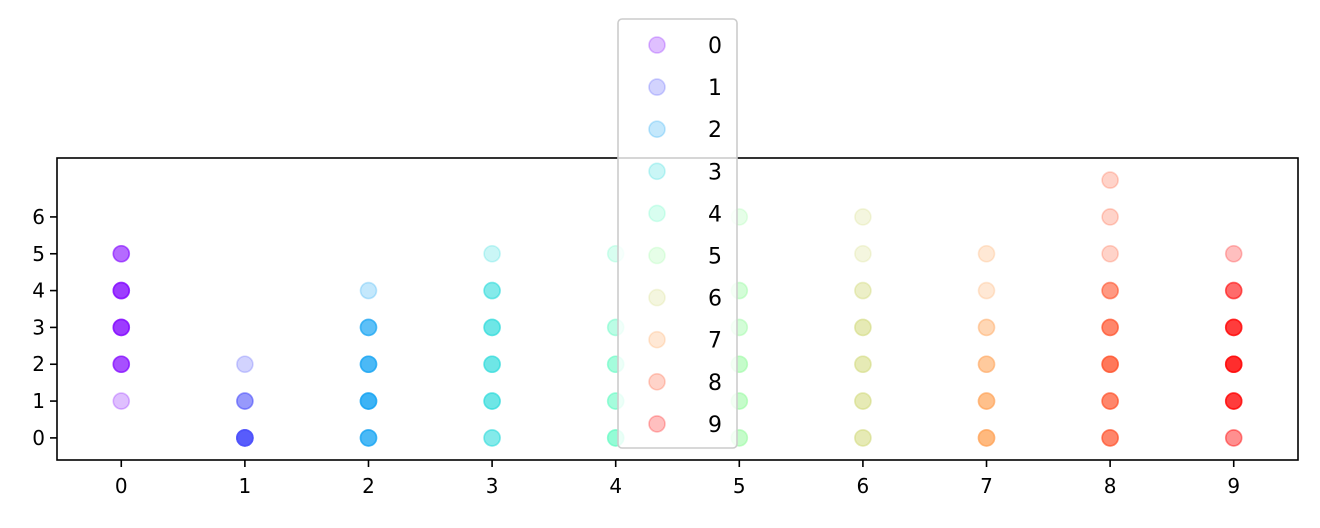 The image size is (1320, 528). I want to click on legend-entry-3: 3, so click(685, 172).